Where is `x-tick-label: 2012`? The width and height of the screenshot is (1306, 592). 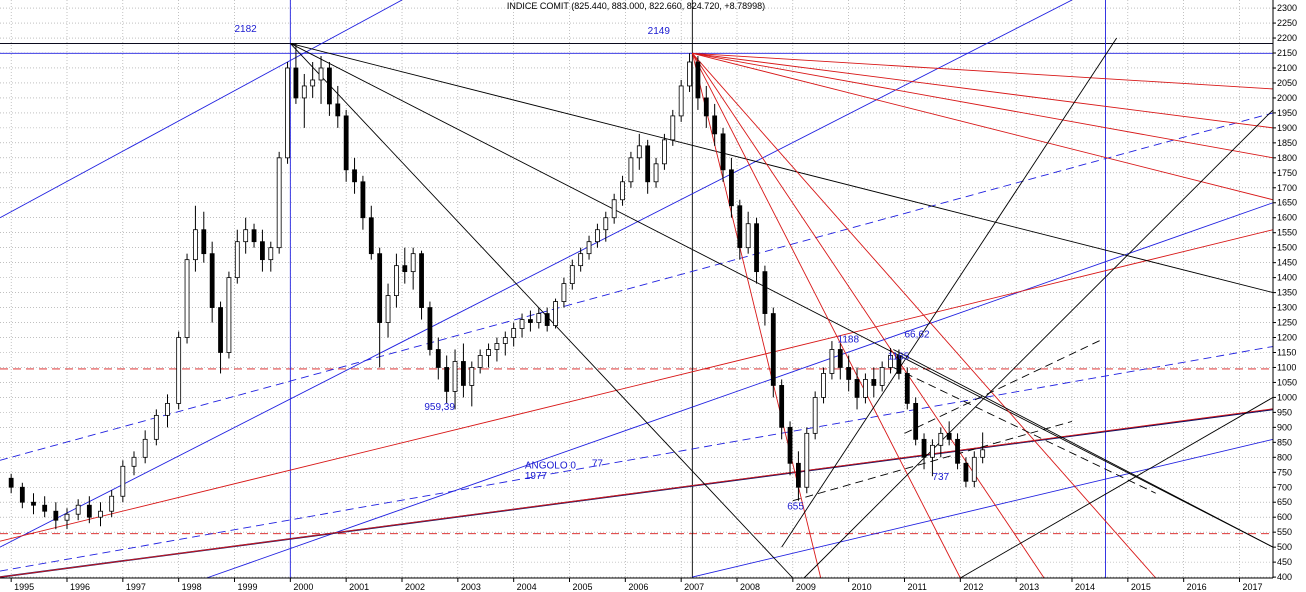
x-tick-label: 2012 is located at coordinates (973, 587).